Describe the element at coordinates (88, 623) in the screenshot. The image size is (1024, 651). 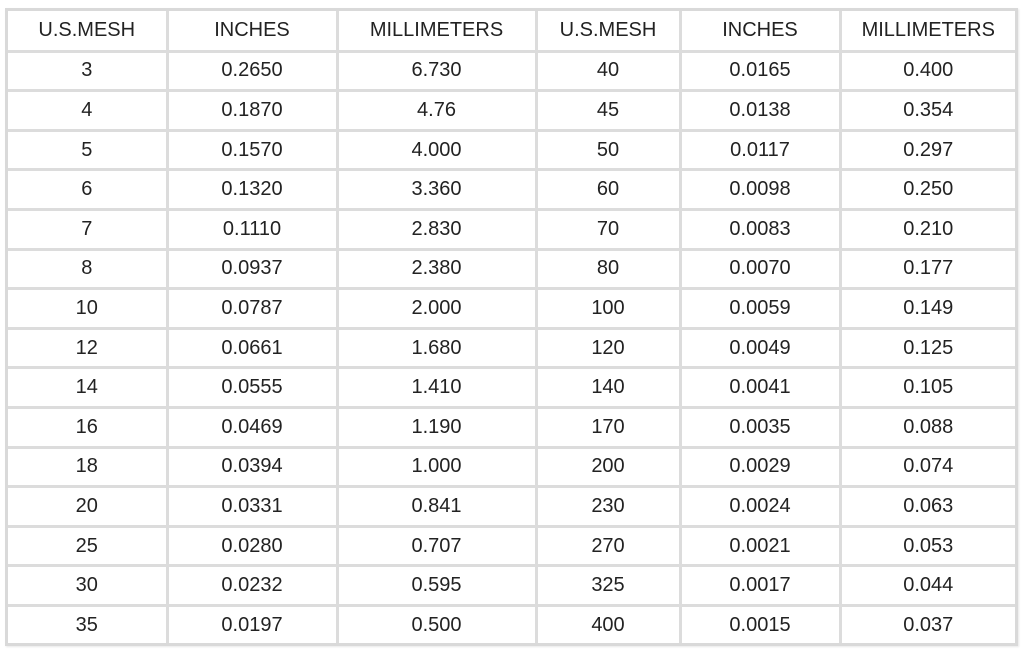
I see `cell-us-mesh: 35` at that location.